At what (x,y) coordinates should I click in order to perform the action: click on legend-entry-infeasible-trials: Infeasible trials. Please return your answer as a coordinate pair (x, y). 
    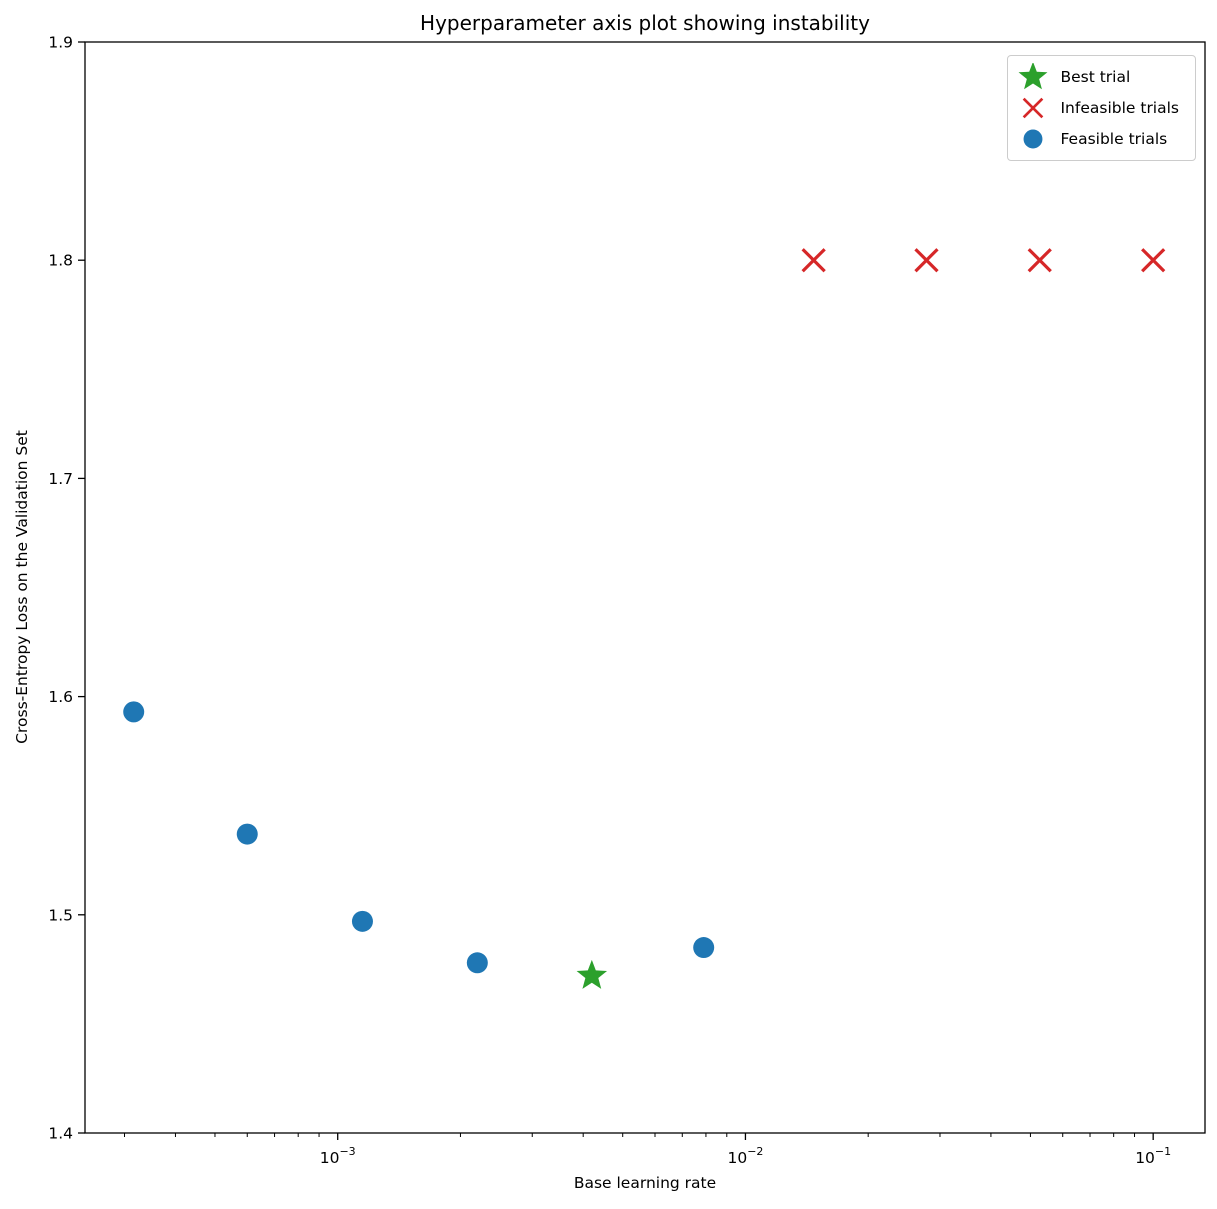
    Looking at the image, I should click on (1097, 108).